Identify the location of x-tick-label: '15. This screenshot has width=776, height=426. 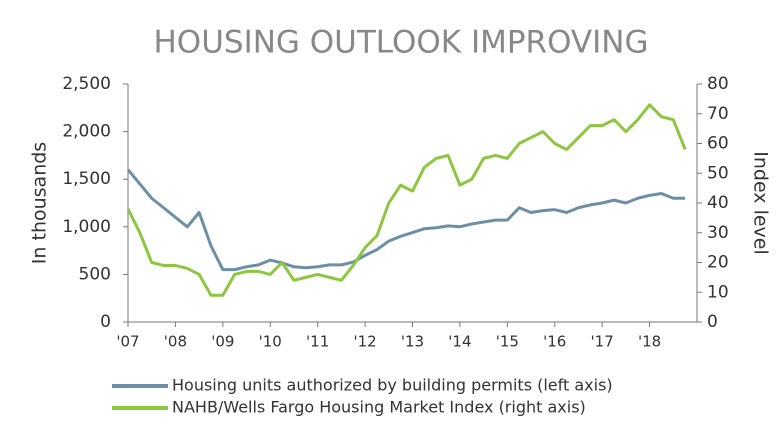
(507, 342).